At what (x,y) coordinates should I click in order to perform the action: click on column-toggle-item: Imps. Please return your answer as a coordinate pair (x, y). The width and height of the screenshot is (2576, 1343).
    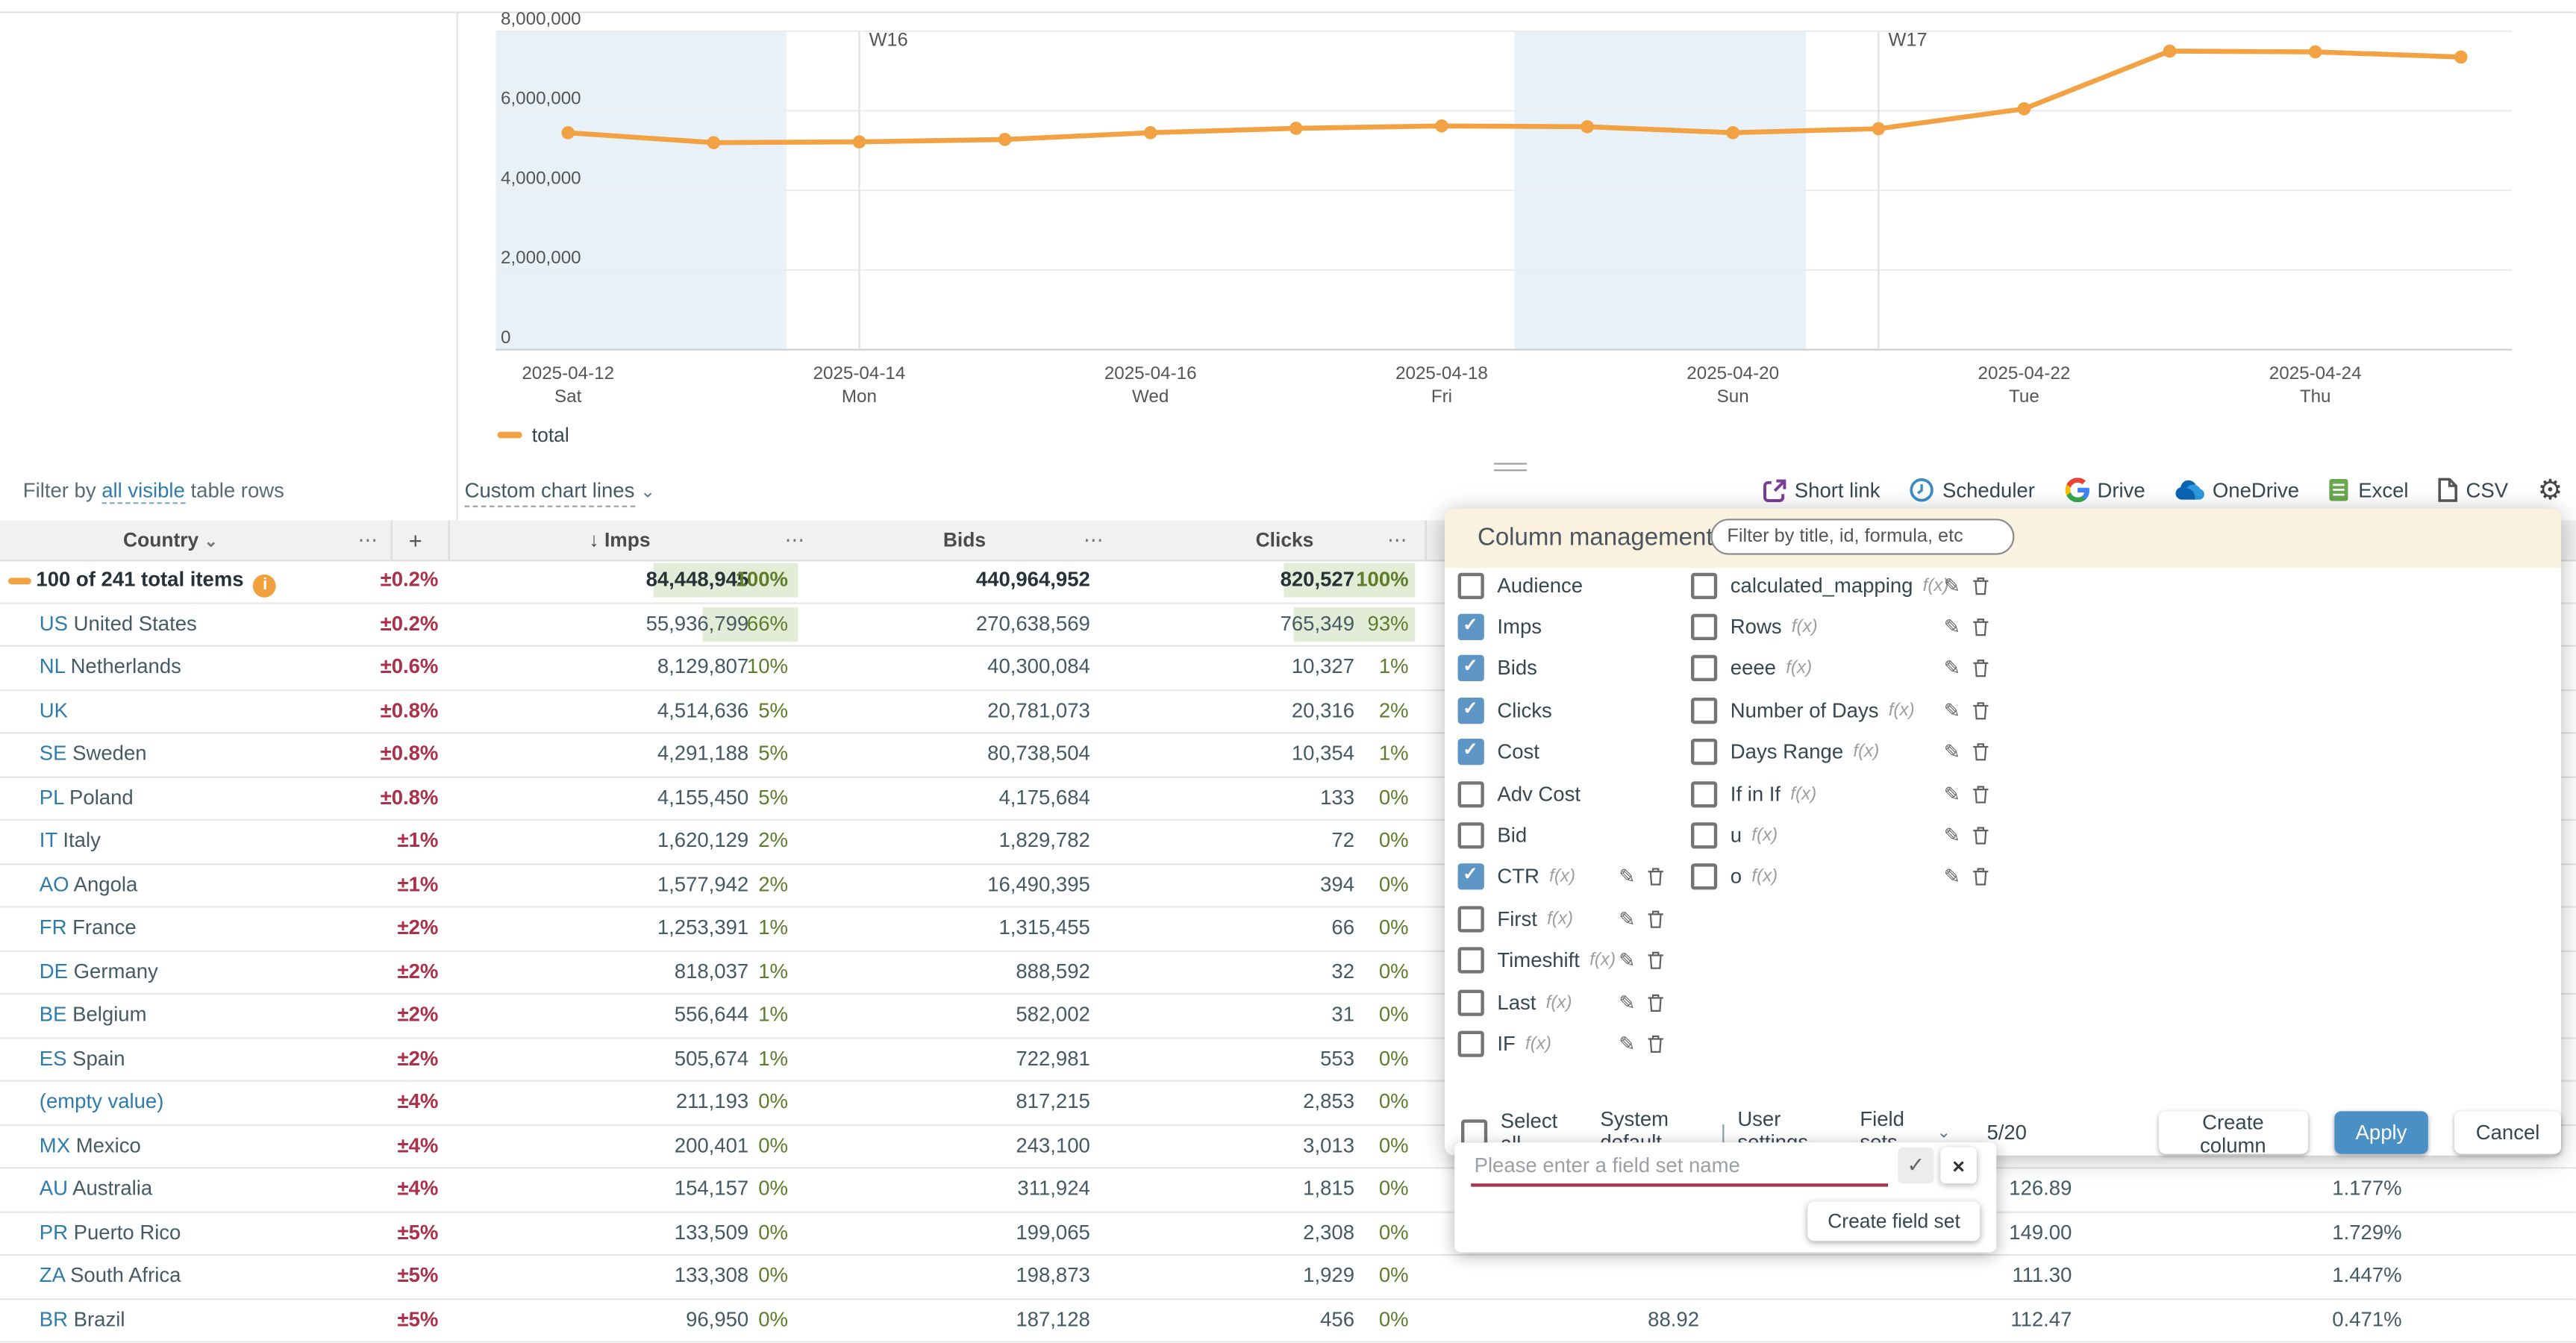
    Looking at the image, I should click on (1572, 627).